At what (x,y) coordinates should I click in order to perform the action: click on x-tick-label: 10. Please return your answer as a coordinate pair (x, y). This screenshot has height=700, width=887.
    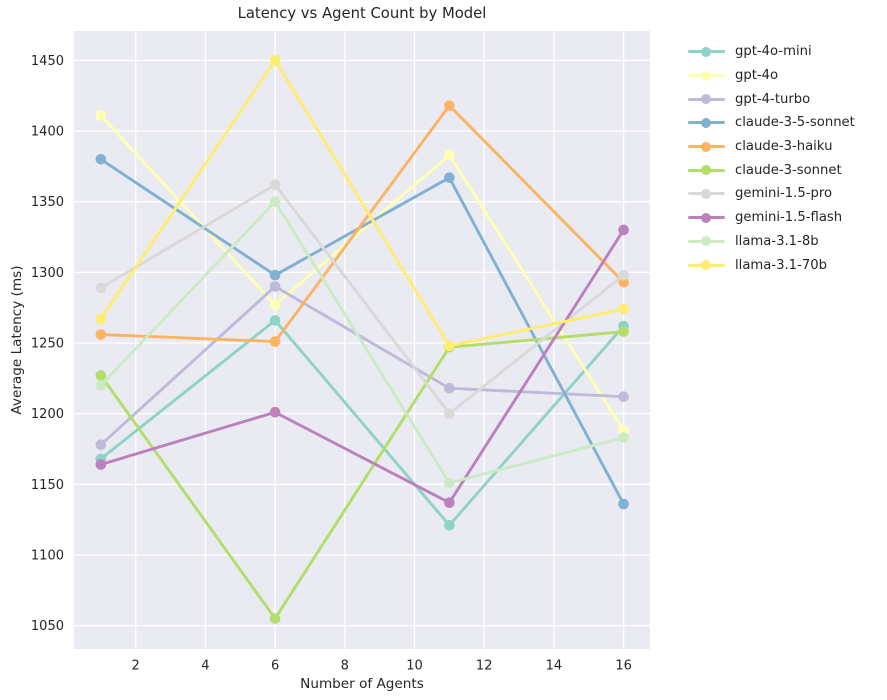
    Looking at the image, I should click on (414, 666).